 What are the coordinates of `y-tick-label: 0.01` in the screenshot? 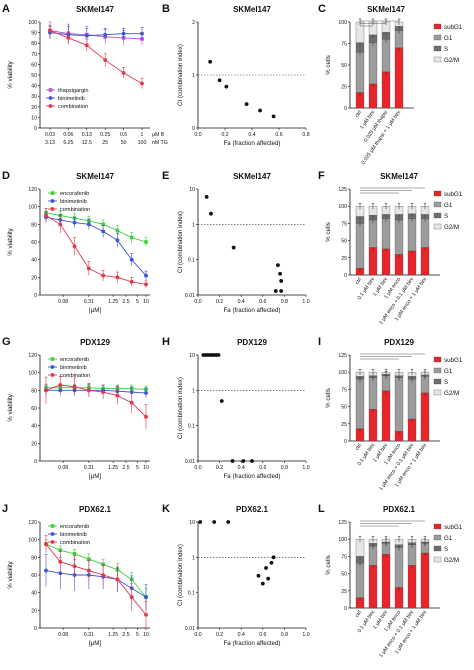 It's located at (190, 462).